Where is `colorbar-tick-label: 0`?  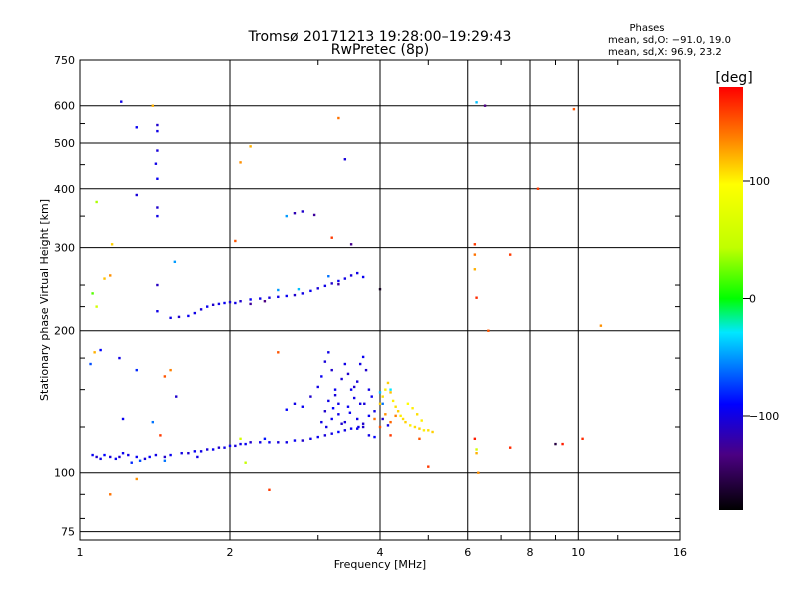 colorbar-tick-label: 0 is located at coordinates (752, 299).